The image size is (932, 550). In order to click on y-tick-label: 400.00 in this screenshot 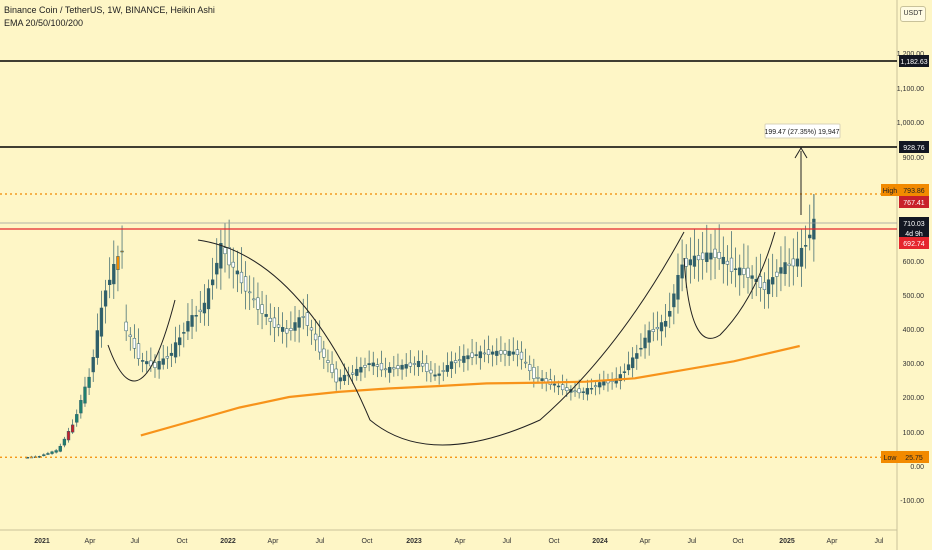, I will do `click(914, 330)`.